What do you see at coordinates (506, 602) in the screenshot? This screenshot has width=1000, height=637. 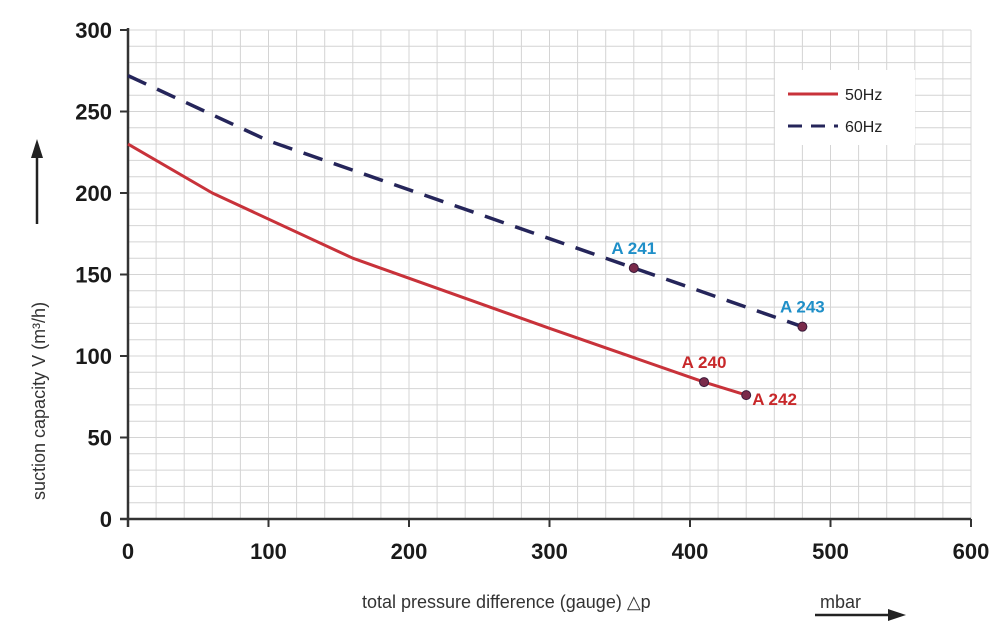 I see `x-axis-title: total pressure difference (gauge) △p` at bounding box center [506, 602].